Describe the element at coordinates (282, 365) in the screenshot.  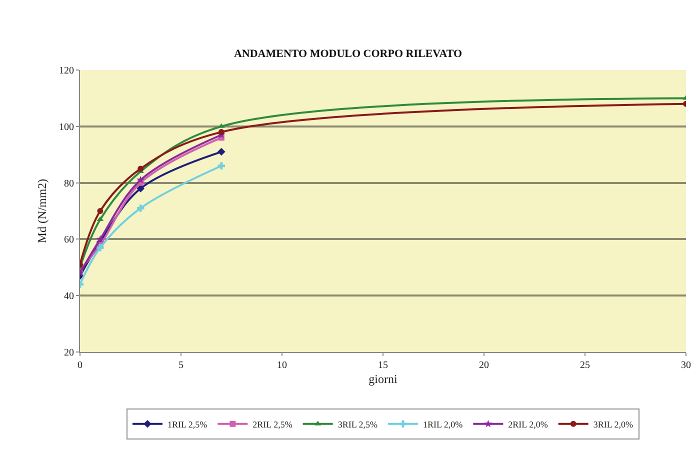
I see `x-tick-label: 10` at that location.